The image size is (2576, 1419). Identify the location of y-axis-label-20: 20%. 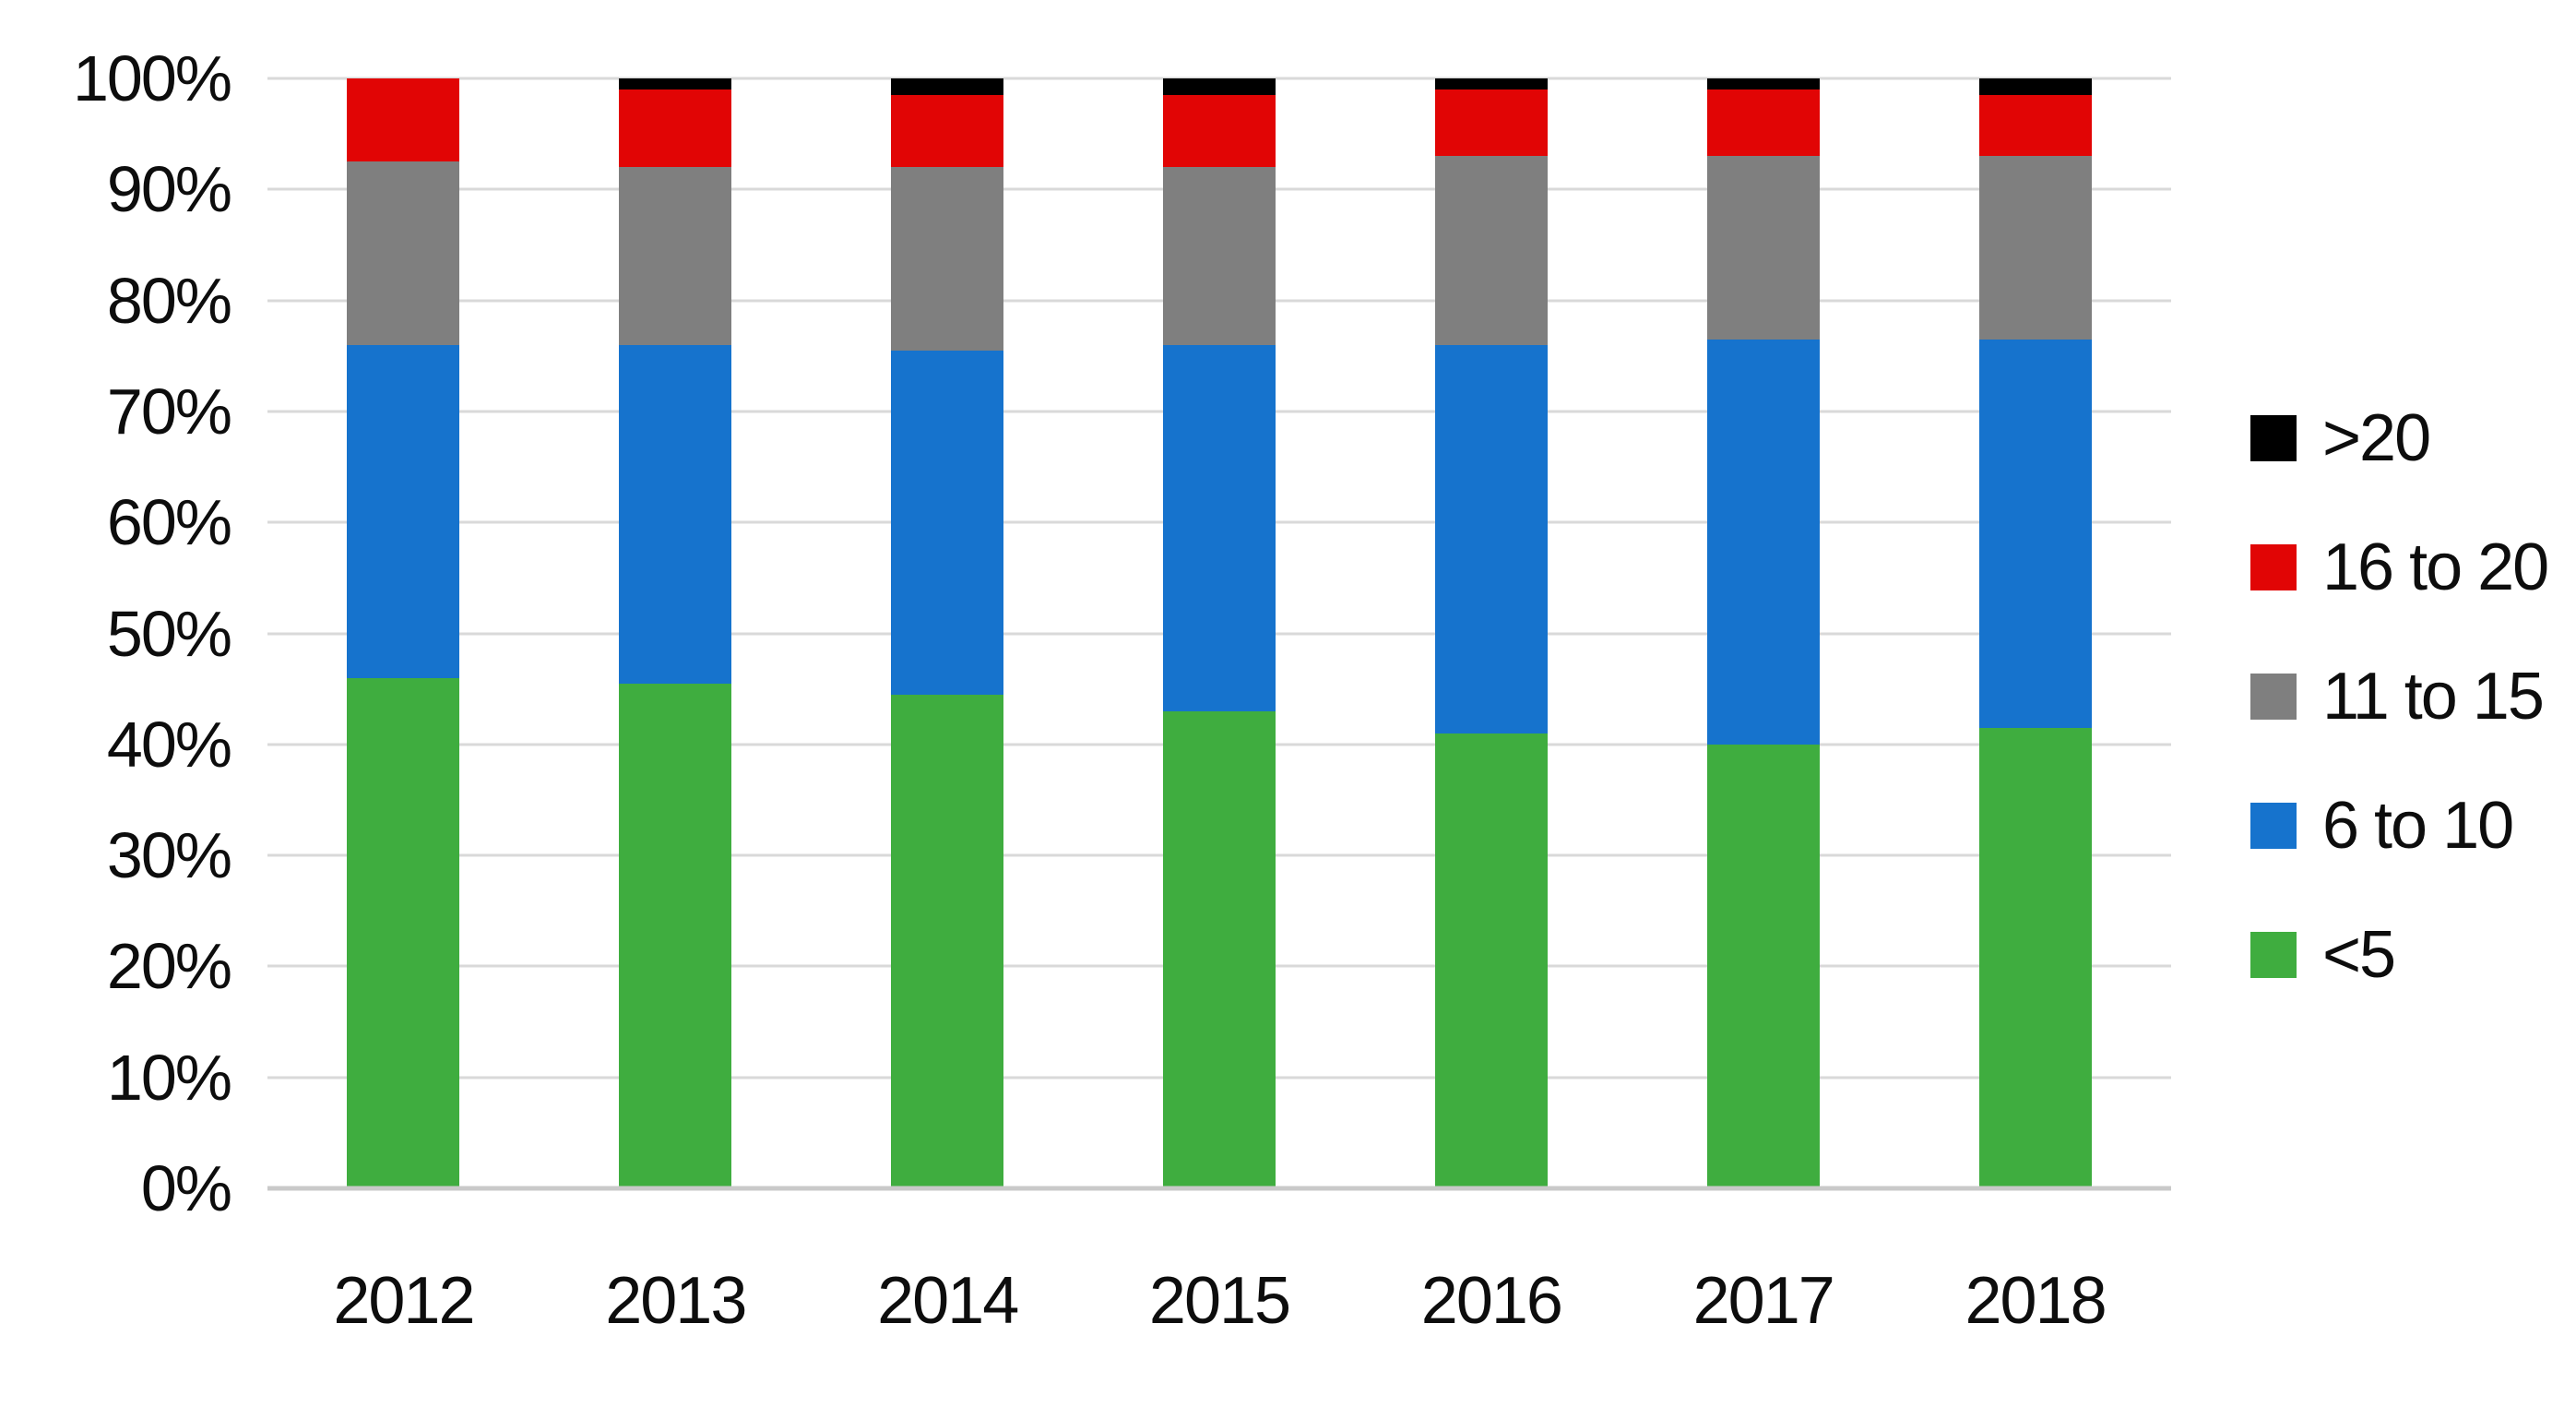
(169, 966).